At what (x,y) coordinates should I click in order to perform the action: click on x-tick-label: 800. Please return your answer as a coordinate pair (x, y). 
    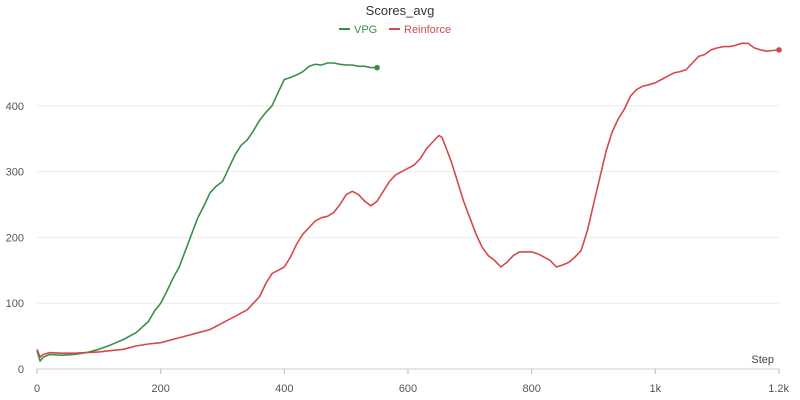
    Looking at the image, I should click on (531, 389).